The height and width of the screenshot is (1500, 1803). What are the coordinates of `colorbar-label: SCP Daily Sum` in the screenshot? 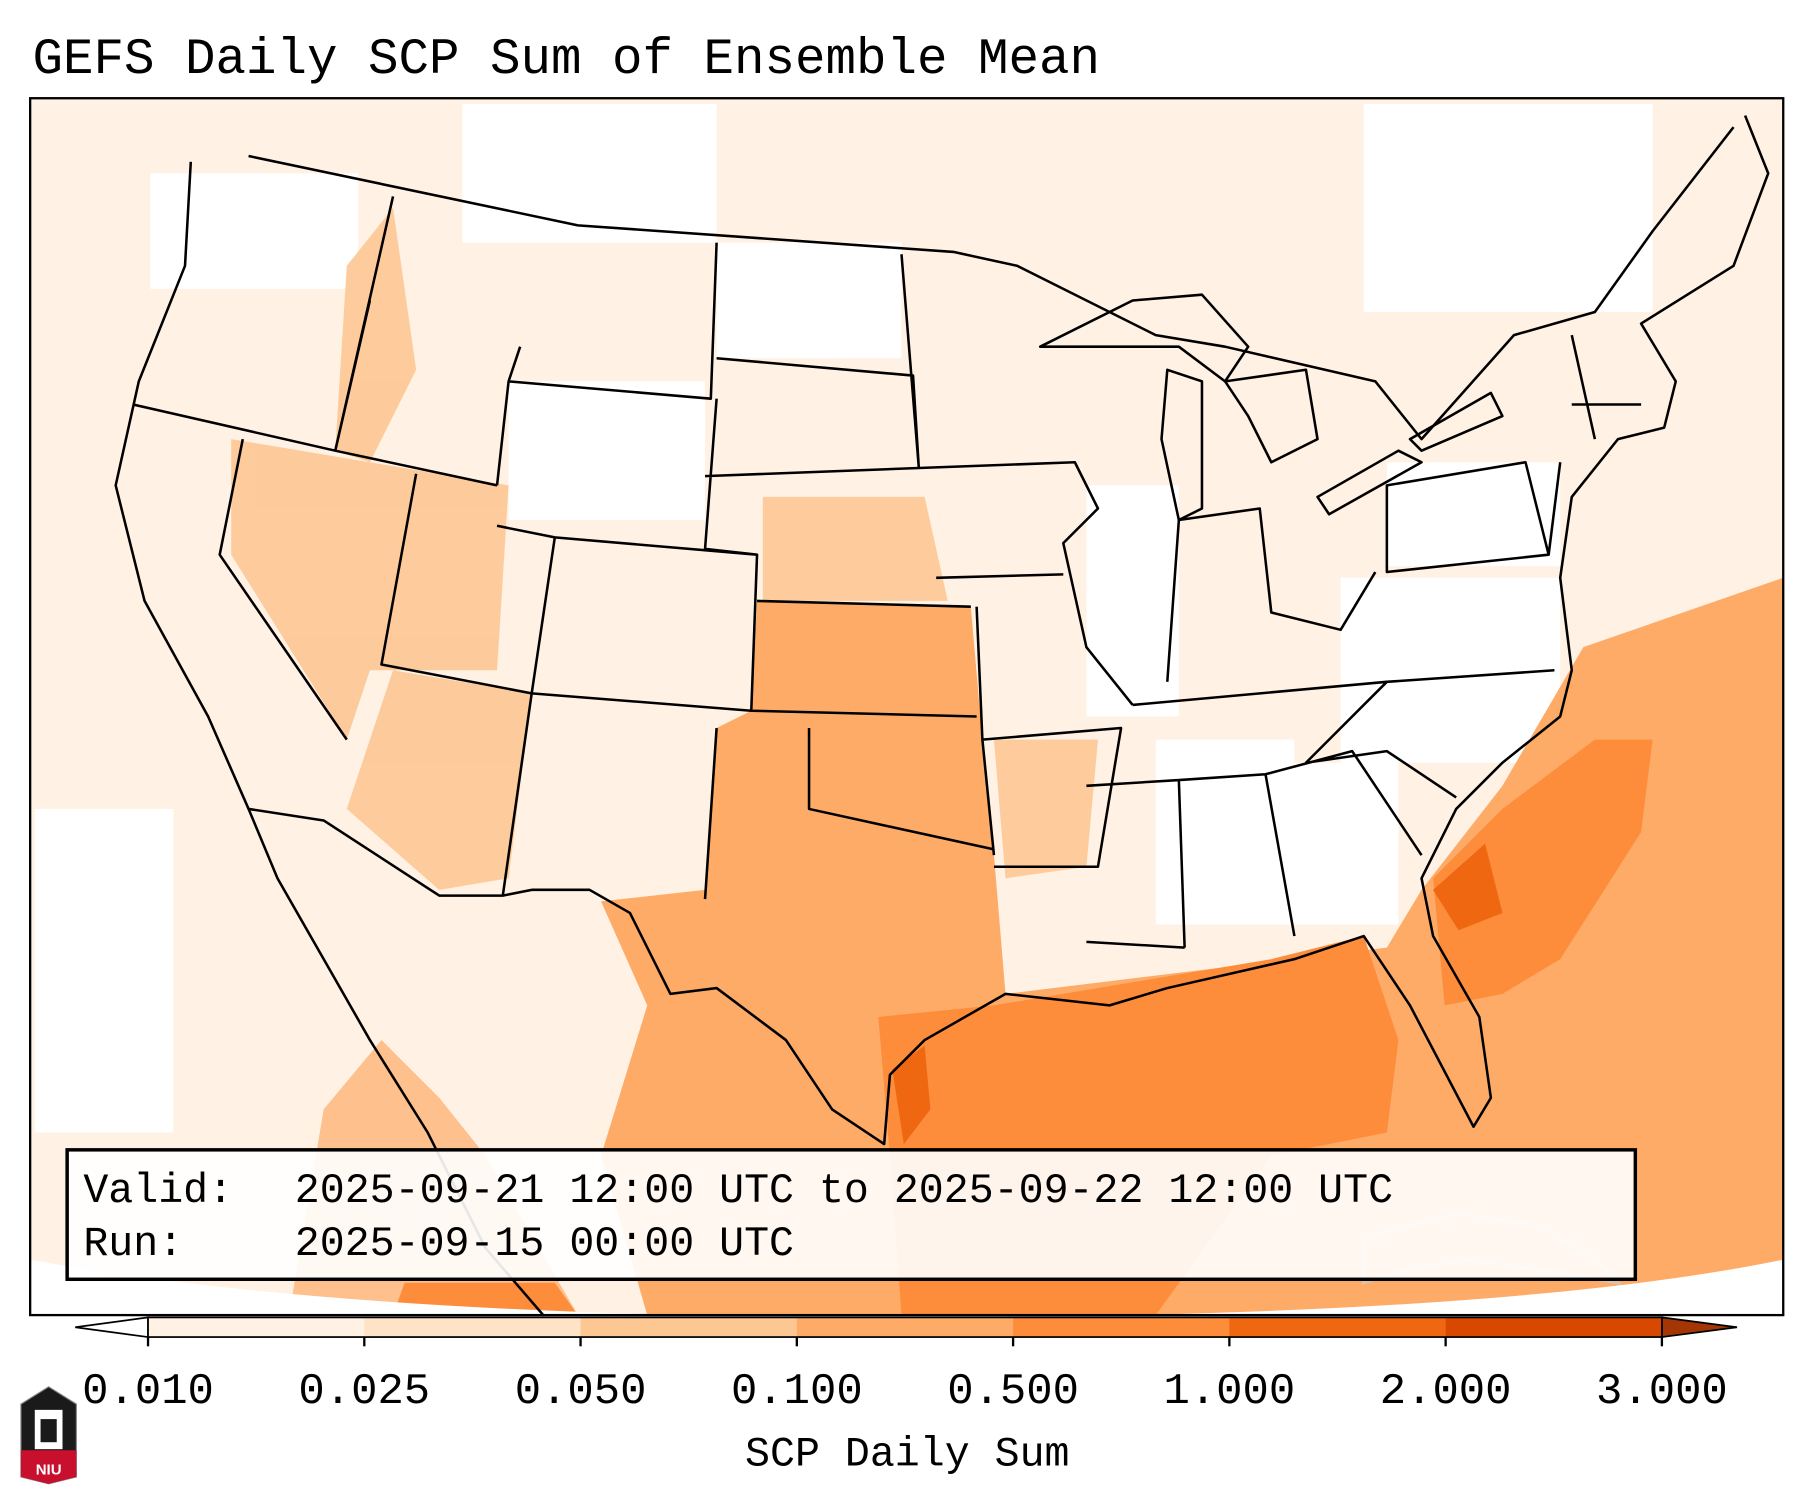 It's located at (907, 1454).